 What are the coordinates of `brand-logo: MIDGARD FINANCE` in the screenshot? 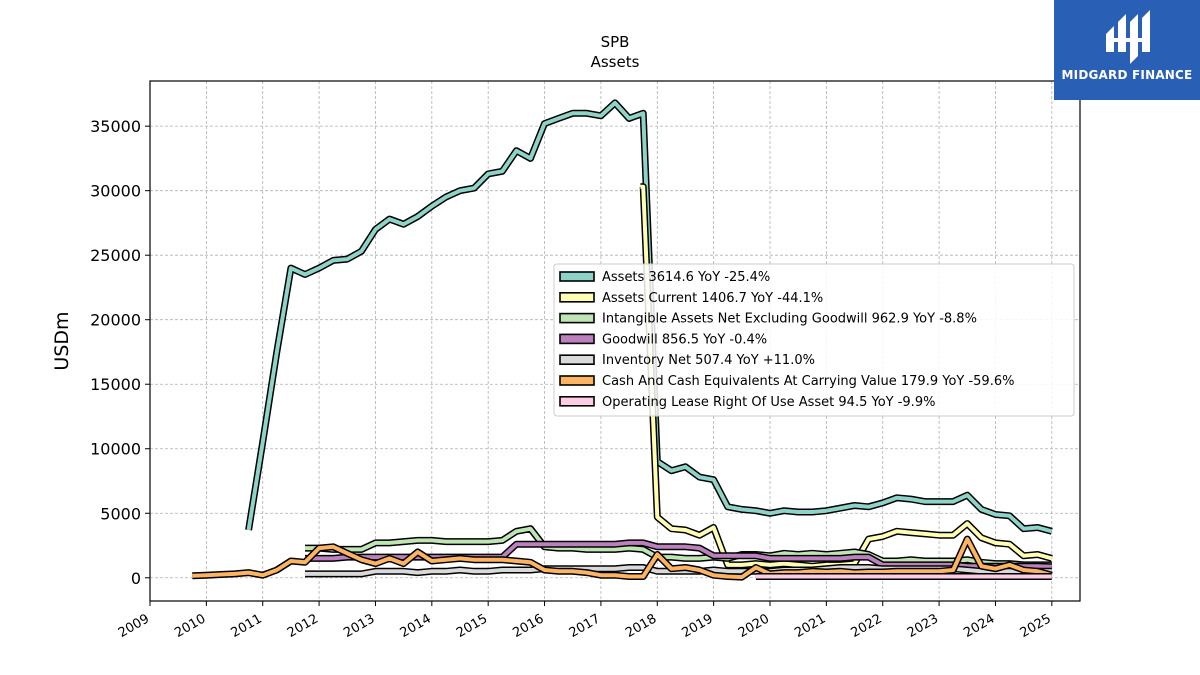 It's located at (1127, 50).